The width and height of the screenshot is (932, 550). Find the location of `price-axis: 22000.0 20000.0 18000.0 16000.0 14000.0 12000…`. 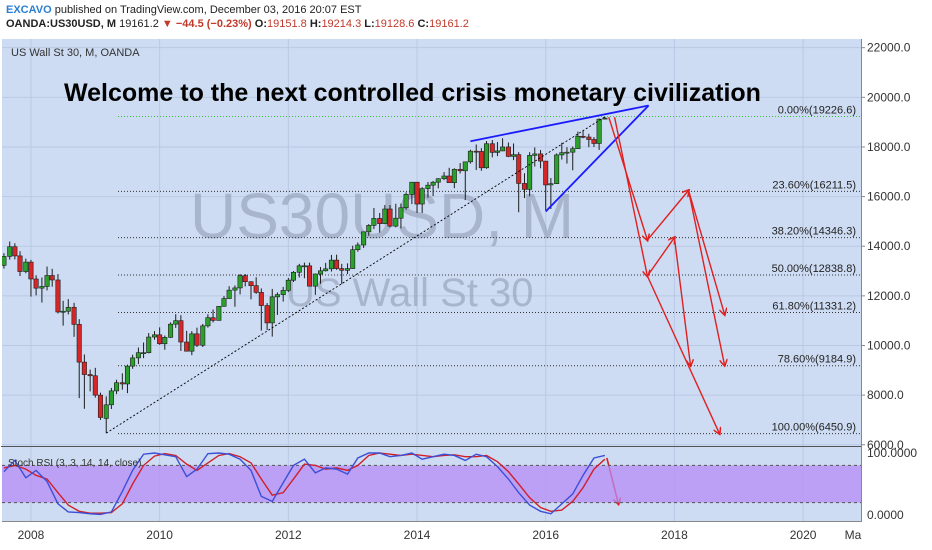

price-axis: 22000.0 20000.0 18000.0 16000.0 14000.0 12000… is located at coordinates (886, 246).